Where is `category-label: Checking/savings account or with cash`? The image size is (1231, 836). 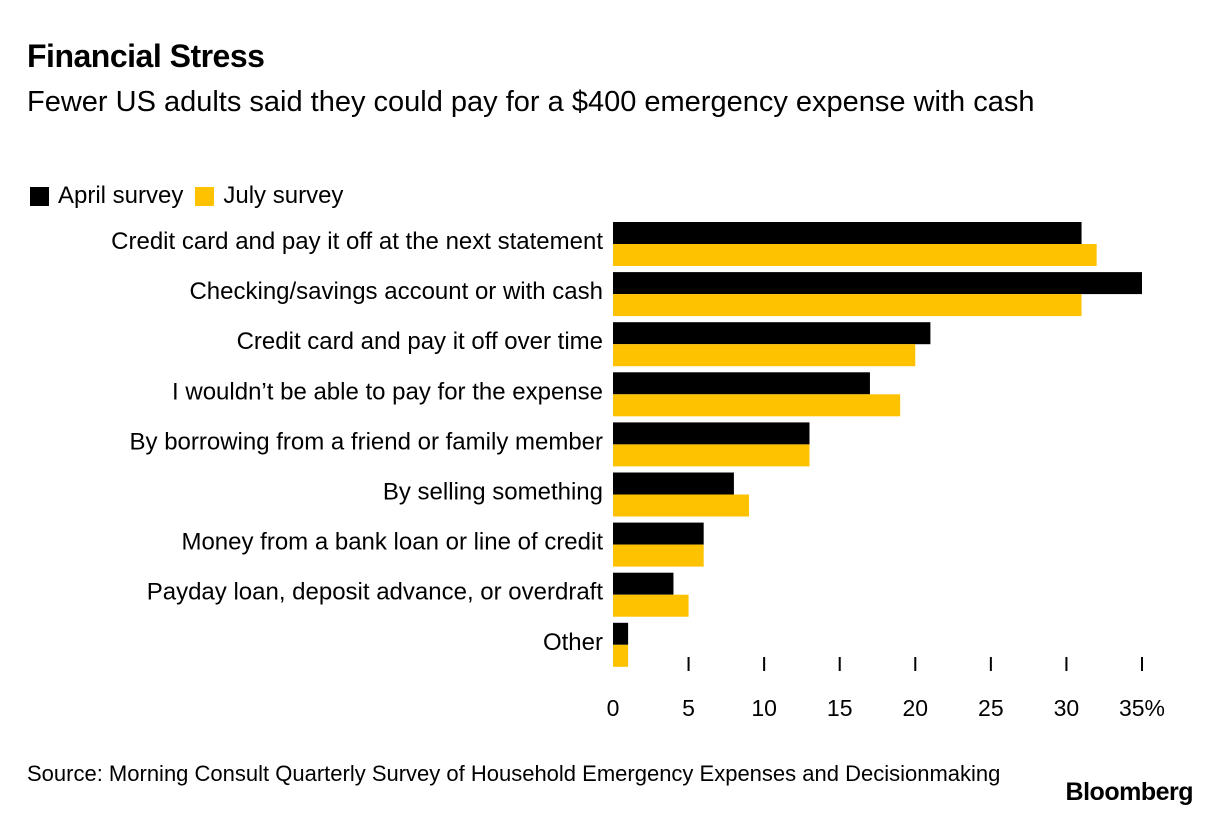 category-label: Checking/savings account or with cash is located at coordinates (396, 291).